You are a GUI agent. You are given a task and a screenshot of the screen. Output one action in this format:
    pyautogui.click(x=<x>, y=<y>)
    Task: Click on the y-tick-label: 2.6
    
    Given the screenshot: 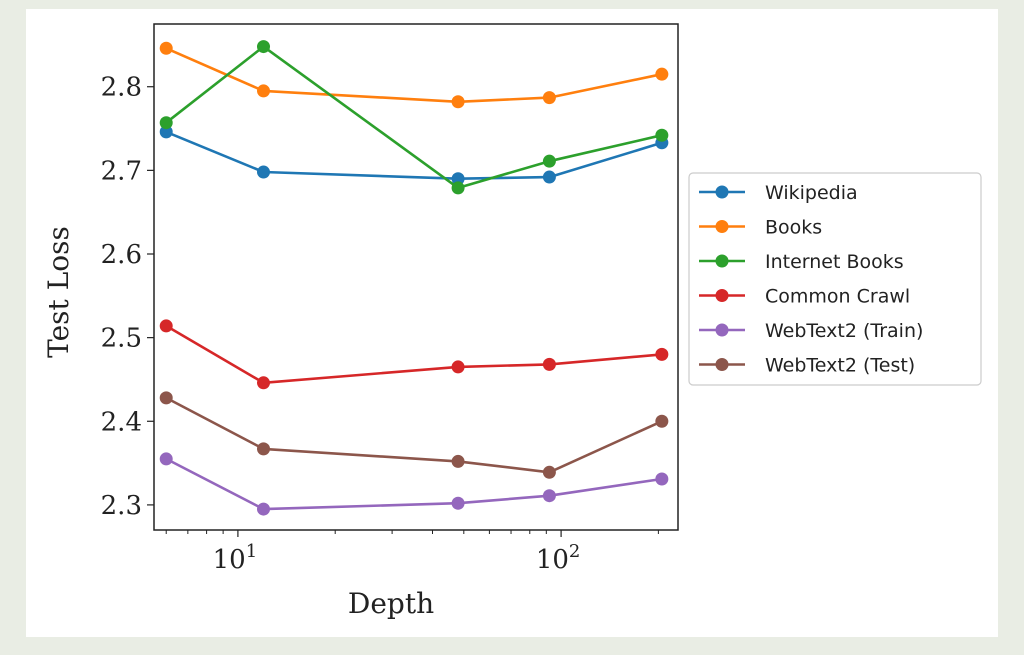 What is the action you would take?
    pyautogui.click(x=121, y=255)
    